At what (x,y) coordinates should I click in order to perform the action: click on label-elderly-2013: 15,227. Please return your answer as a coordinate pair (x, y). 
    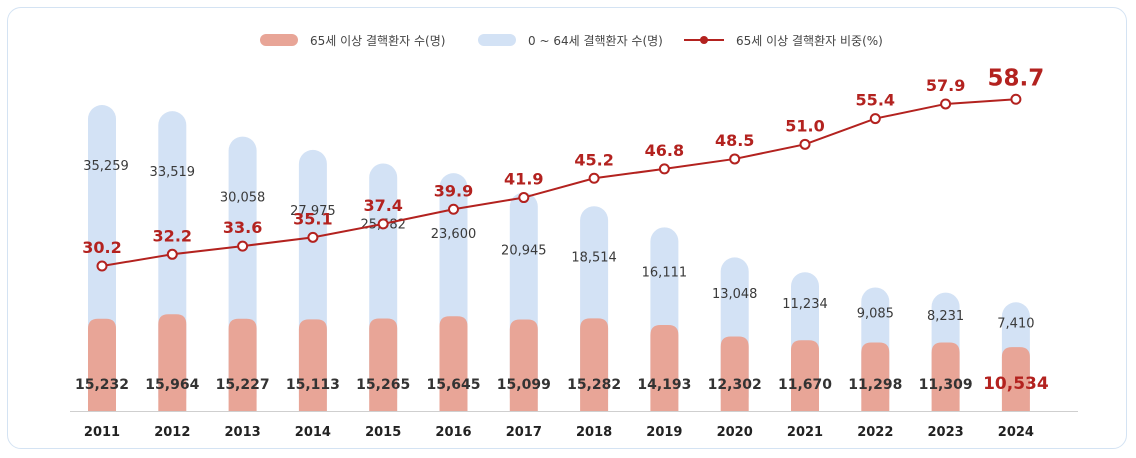
    Looking at the image, I should click on (243, 385).